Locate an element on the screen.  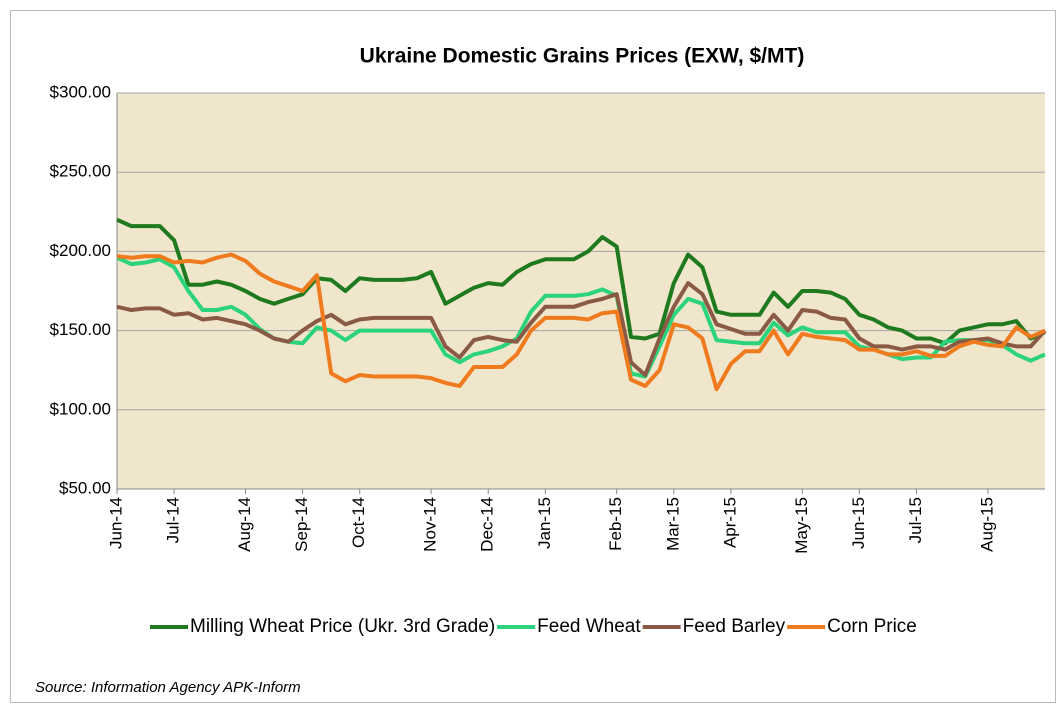
x-tick-label: Jun-14 is located at coordinates (115, 523).